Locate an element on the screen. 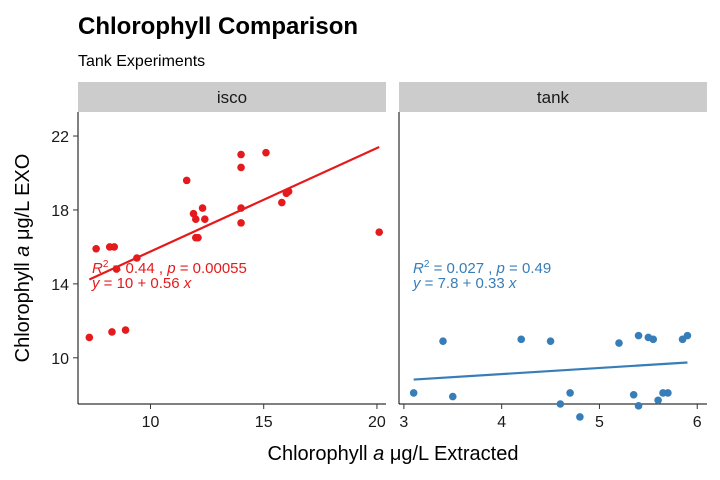 The width and height of the screenshot is (720, 480). strip-tank is located at coordinates (553, 97).